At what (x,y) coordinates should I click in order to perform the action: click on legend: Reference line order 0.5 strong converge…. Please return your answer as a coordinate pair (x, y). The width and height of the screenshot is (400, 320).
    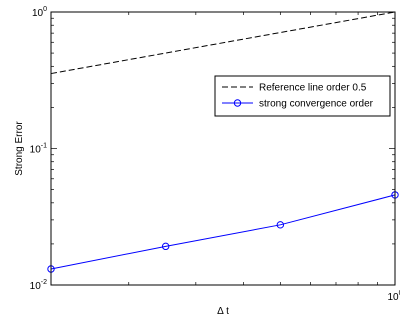
    Looking at the image, I should click on (302, 96).